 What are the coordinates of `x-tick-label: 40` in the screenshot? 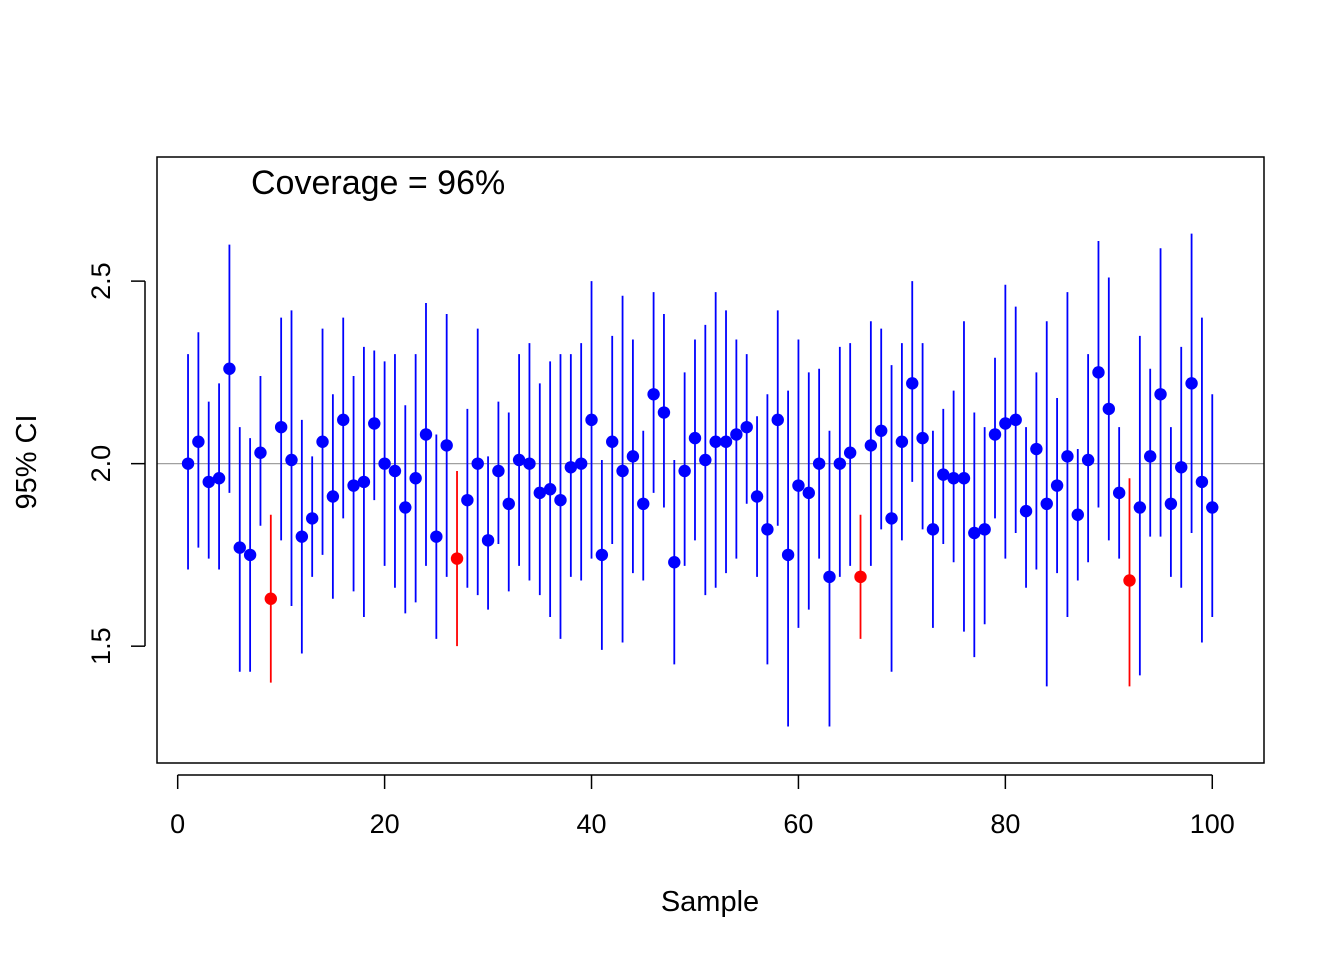 It's located at (591, 824).